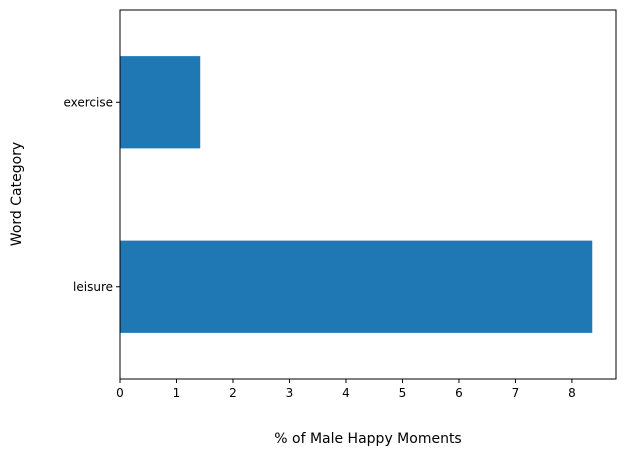 Image resolution: width=625 pixels, height=456 pixels. Describe the element at coordinates (93, 287) in the screenshot. I see `y-tick-label: leisure` at that location.